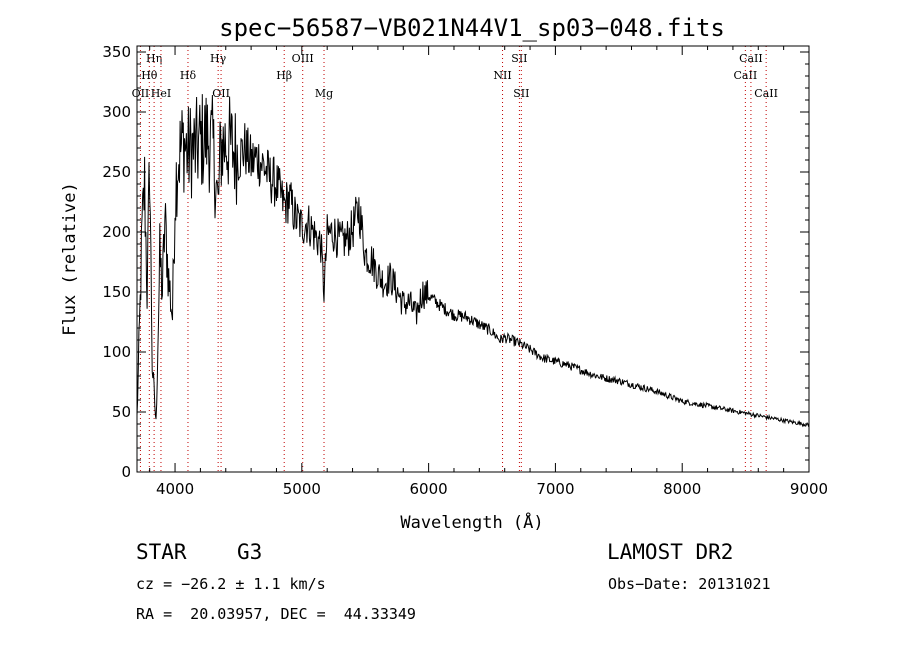  What do you see at coordinates (276, 614) in the screenshot?
I see `coordinates: RA = 20.03957, DEC = 44.33349` at bounding box center [276, 614].